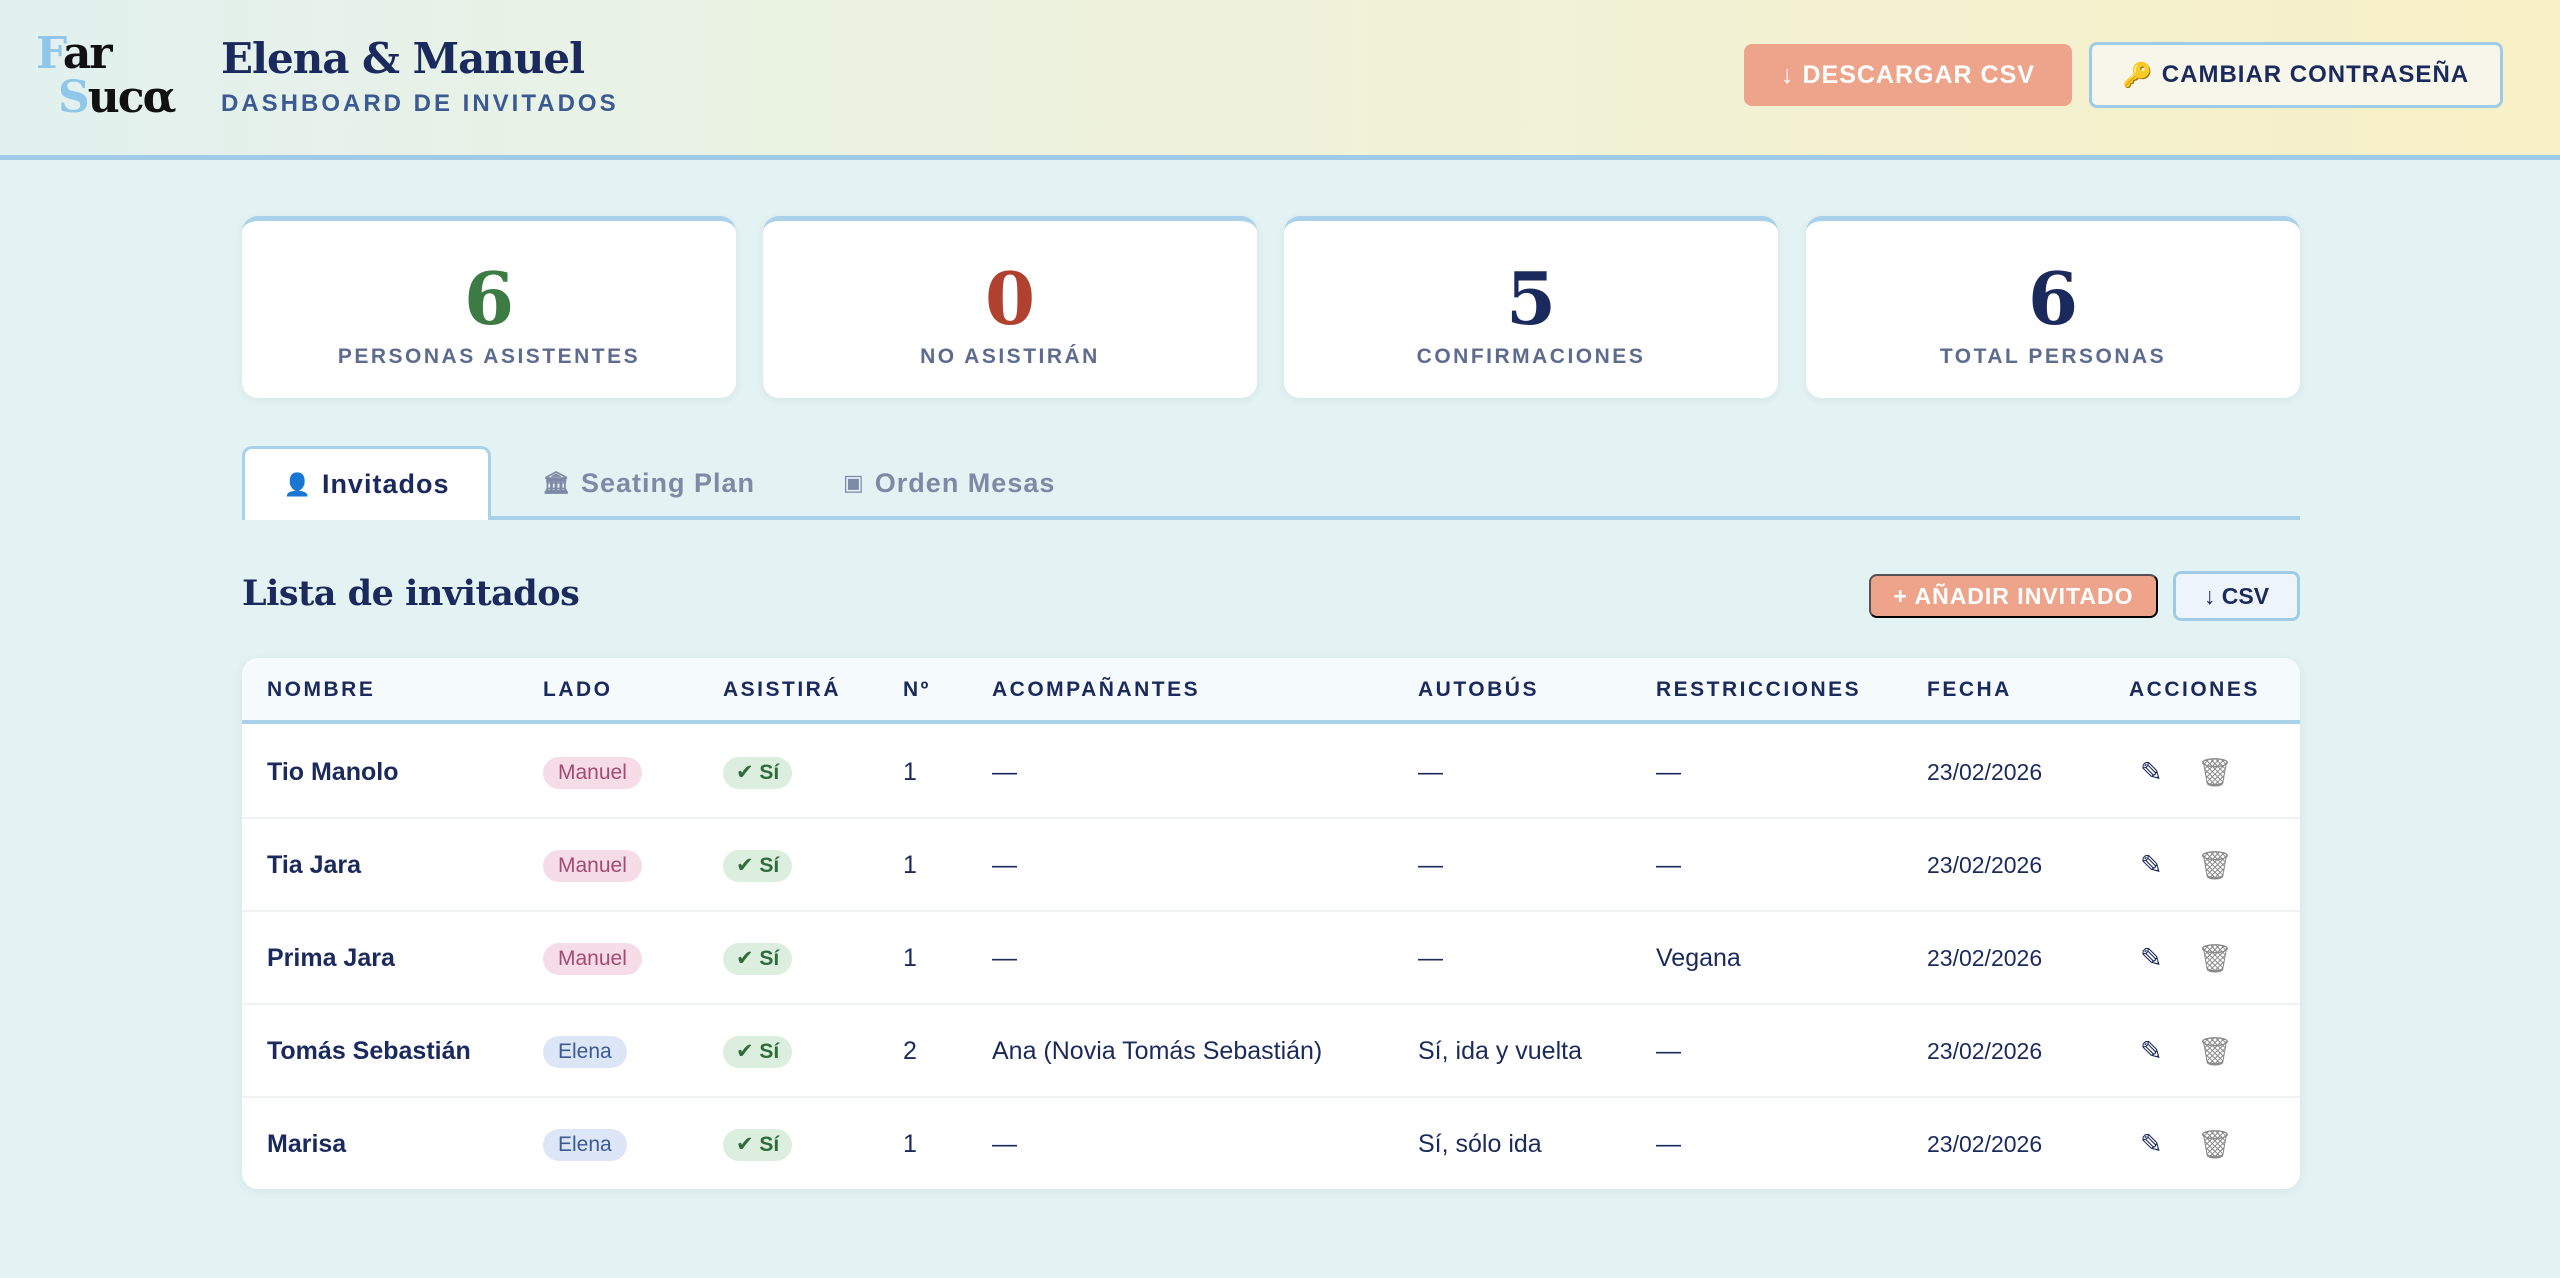 The image size is (2560, 1278). Describe the element at coordinates (366, 483) in the screenshot. I see `tab-invitados: 👤 Invitados` at that location.